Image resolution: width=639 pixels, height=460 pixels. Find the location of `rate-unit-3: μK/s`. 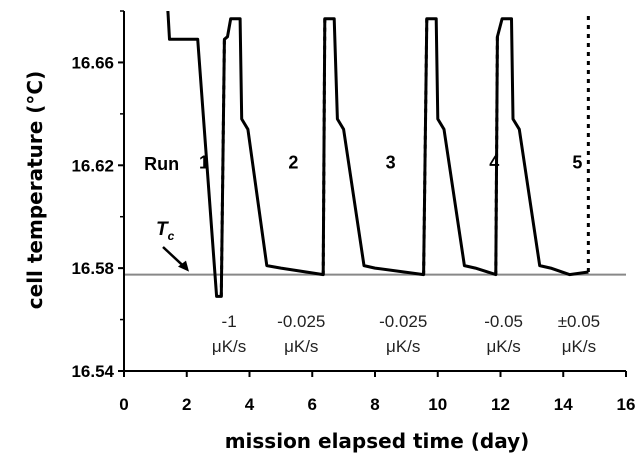

rate-unit-3: μK/s is located at coordinates (403, 346).